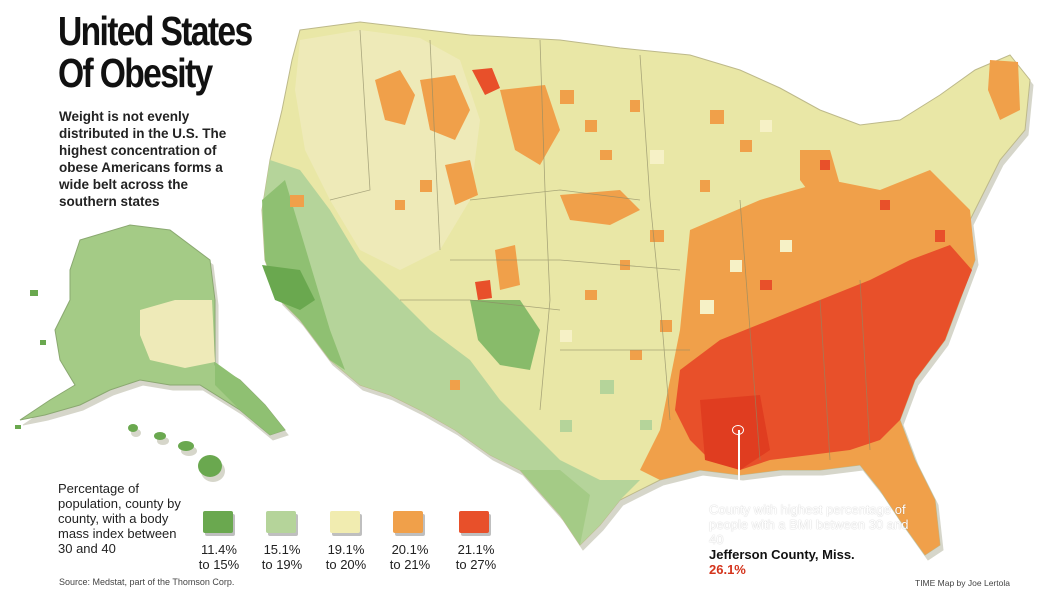 The width and height of the screenshot is (1048, 593). I want to click on nebraska-orange, so click(600, 207).